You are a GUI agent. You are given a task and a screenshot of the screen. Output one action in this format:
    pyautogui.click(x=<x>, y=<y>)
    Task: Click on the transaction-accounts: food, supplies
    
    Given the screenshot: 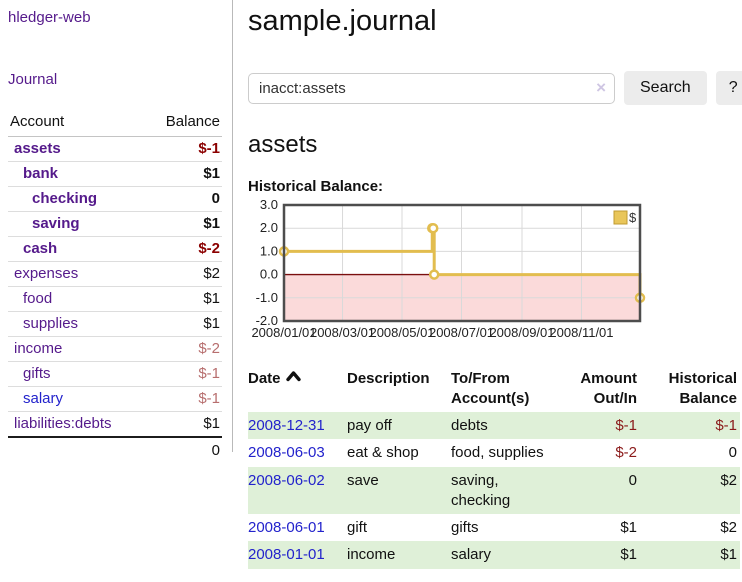 What is the action you would take?
    pyautogui.click(x=497, y=453)
    